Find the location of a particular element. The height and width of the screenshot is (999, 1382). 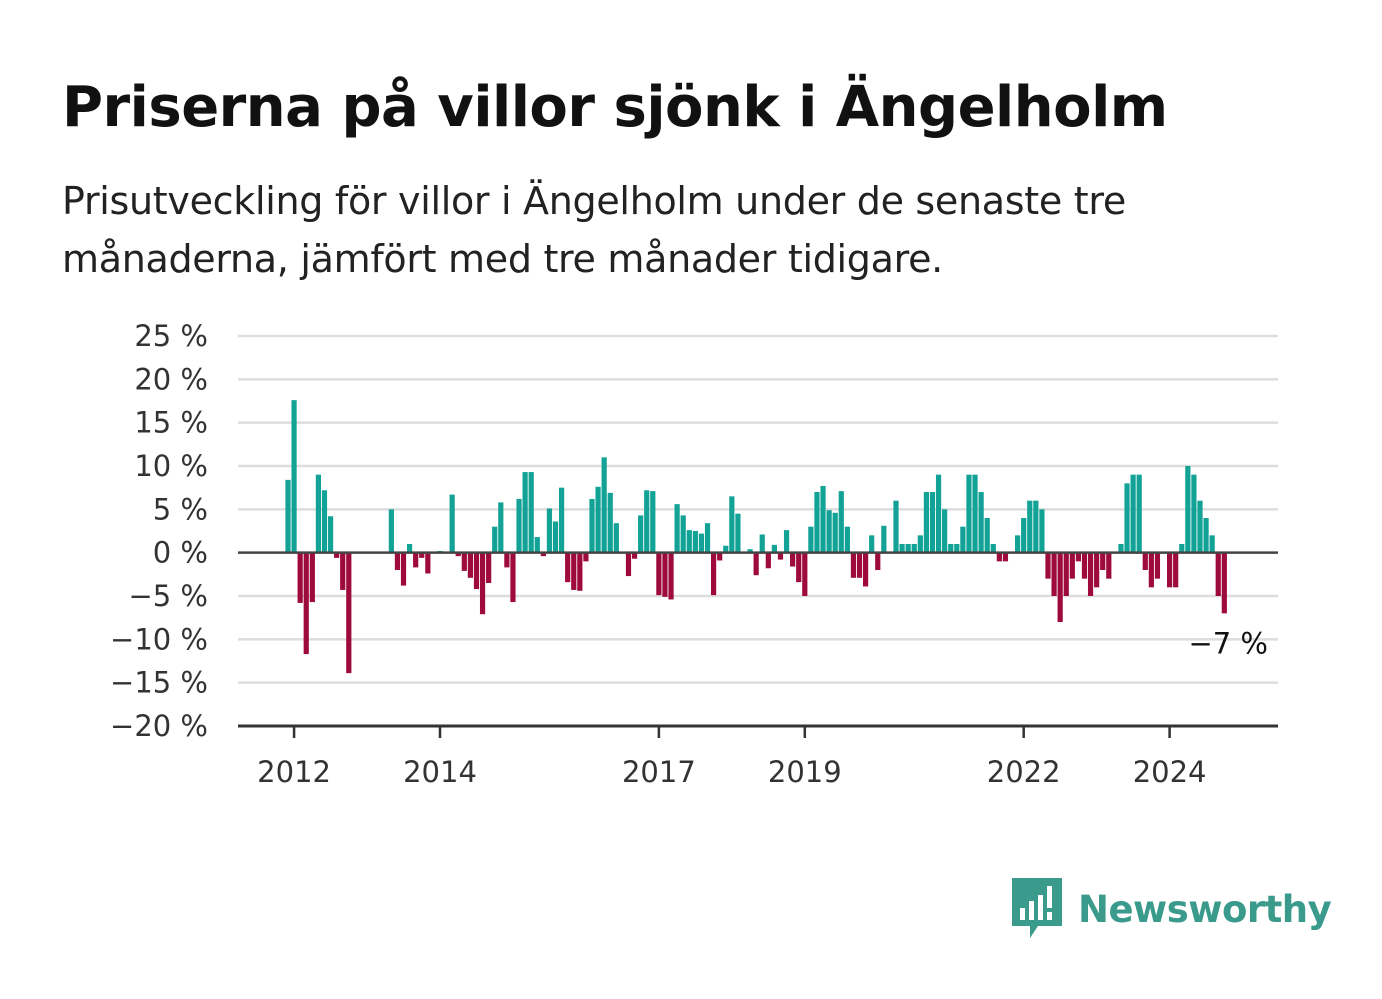

y-tick-label: 0 % is located at coordinates (180, 553).